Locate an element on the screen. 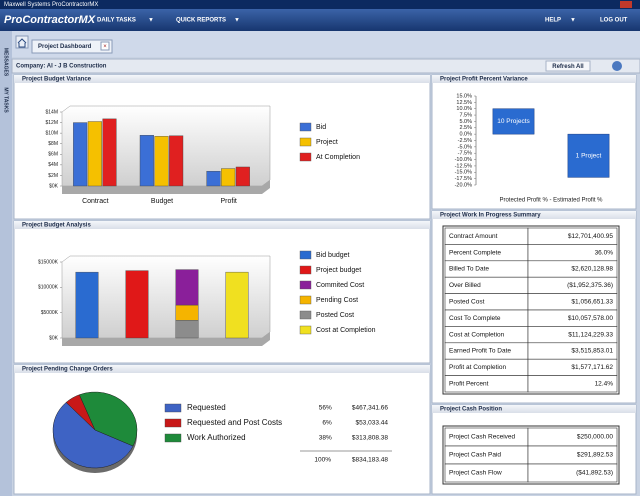 The width and height of the screenshot is (640, 496). company-bar is located at coordinates (325, 66).